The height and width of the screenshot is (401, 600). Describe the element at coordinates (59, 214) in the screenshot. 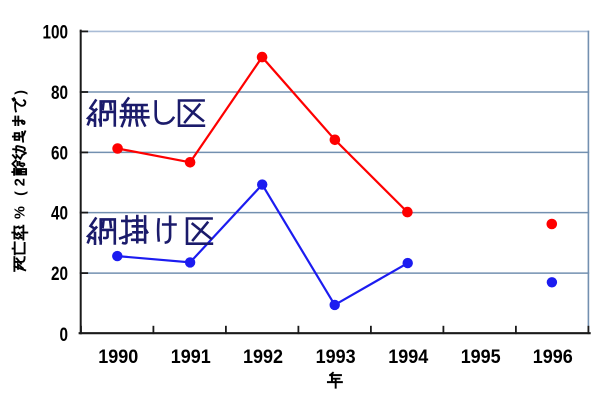

I see `svg-text: 40` at that location.